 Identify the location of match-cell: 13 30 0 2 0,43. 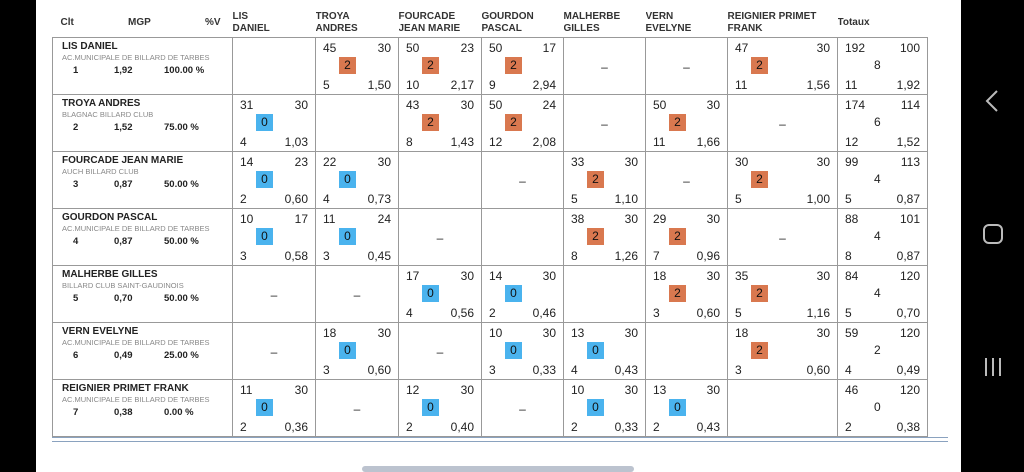
(686, 408).